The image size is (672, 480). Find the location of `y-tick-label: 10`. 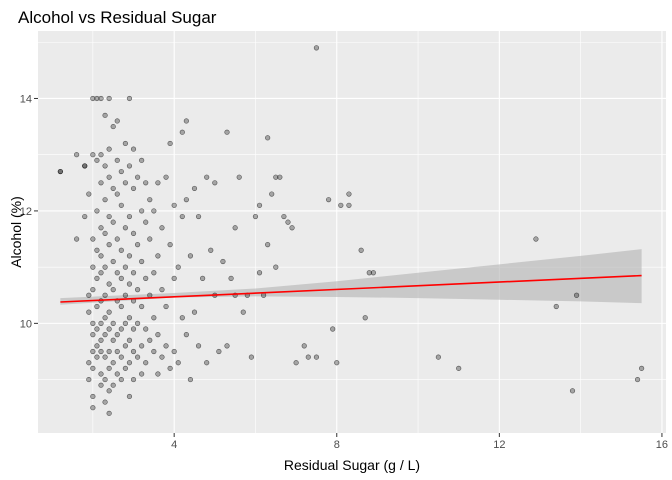

y-tick-label: 10 is located at coordinates (26, 324).